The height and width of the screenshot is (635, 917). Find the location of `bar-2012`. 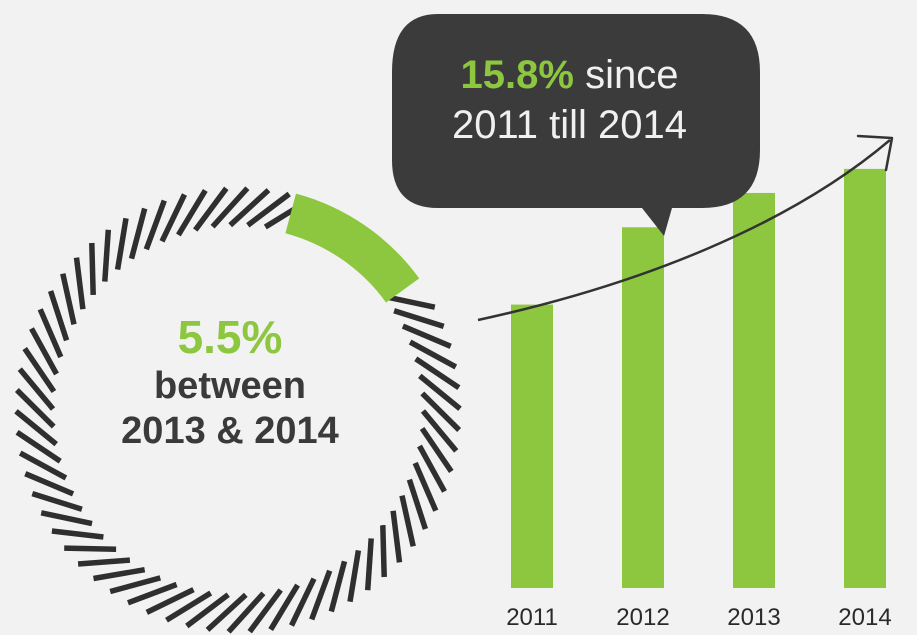

bar-2012 is located at coordinates (643, 407).